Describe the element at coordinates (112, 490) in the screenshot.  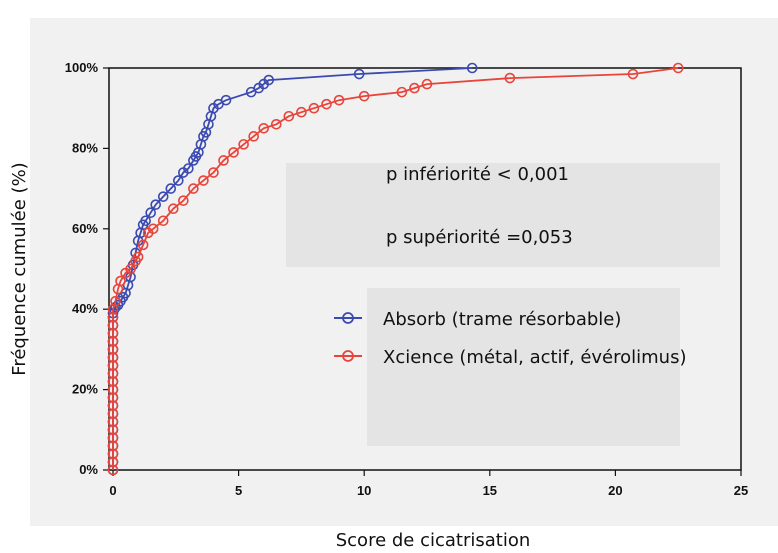
I see `x-tick-label: 0` at that location.